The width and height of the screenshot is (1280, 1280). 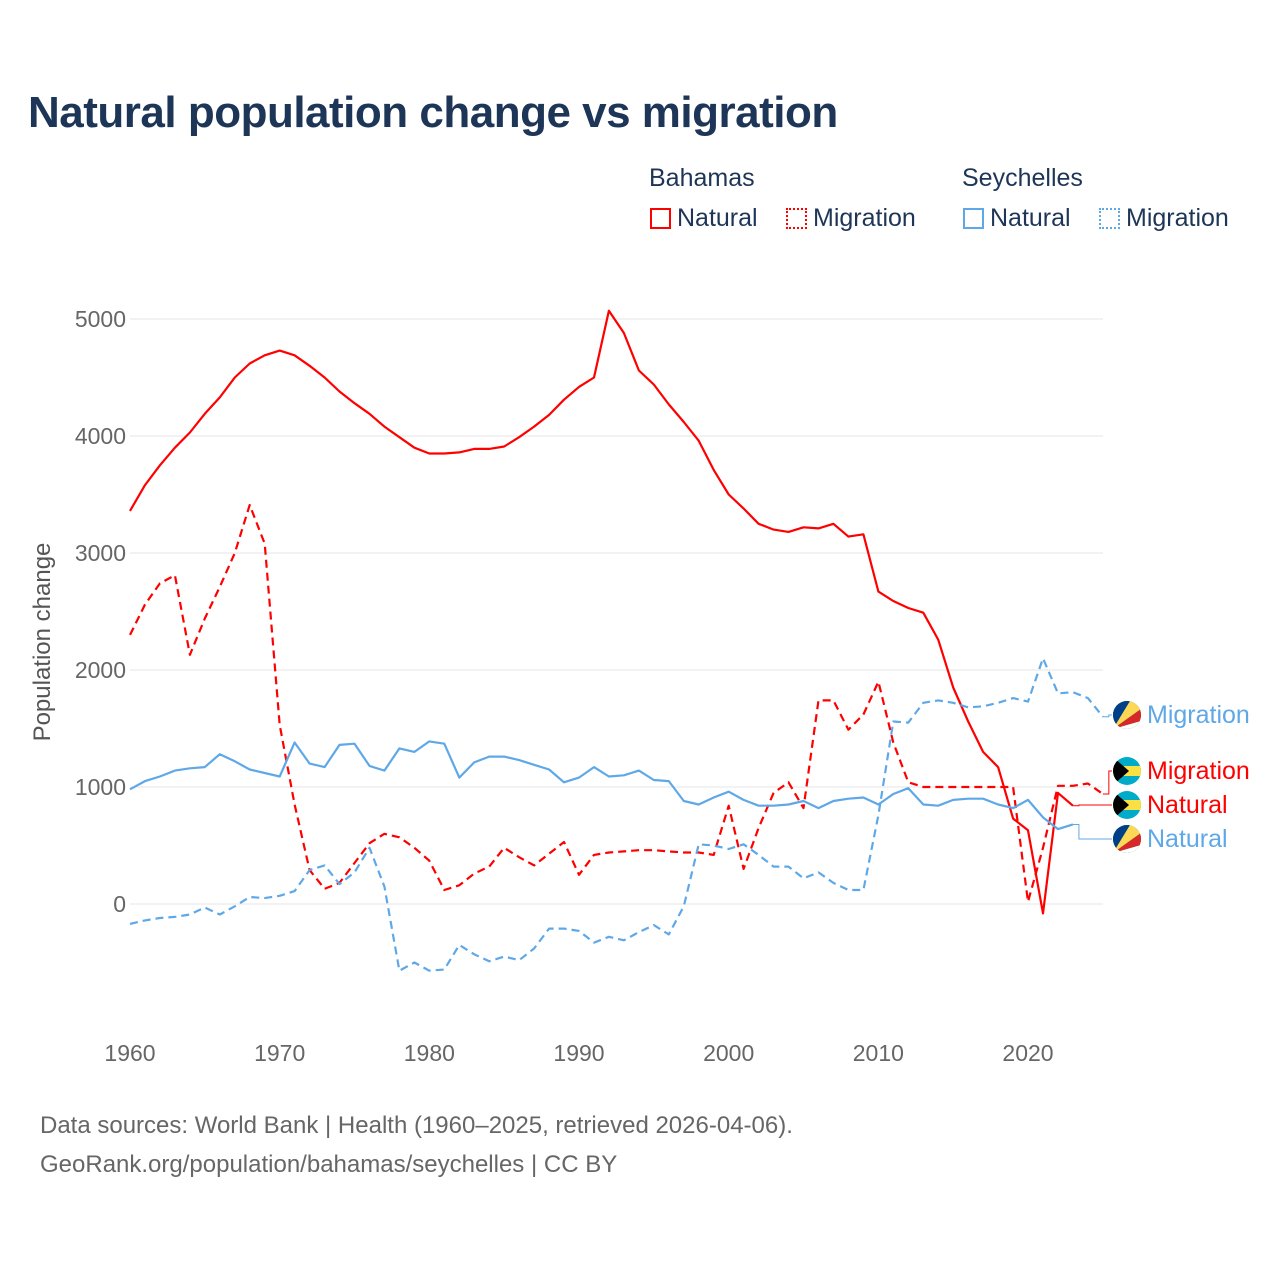 I want to click on y-tick-label: 4000, so click(x=100, y=436).